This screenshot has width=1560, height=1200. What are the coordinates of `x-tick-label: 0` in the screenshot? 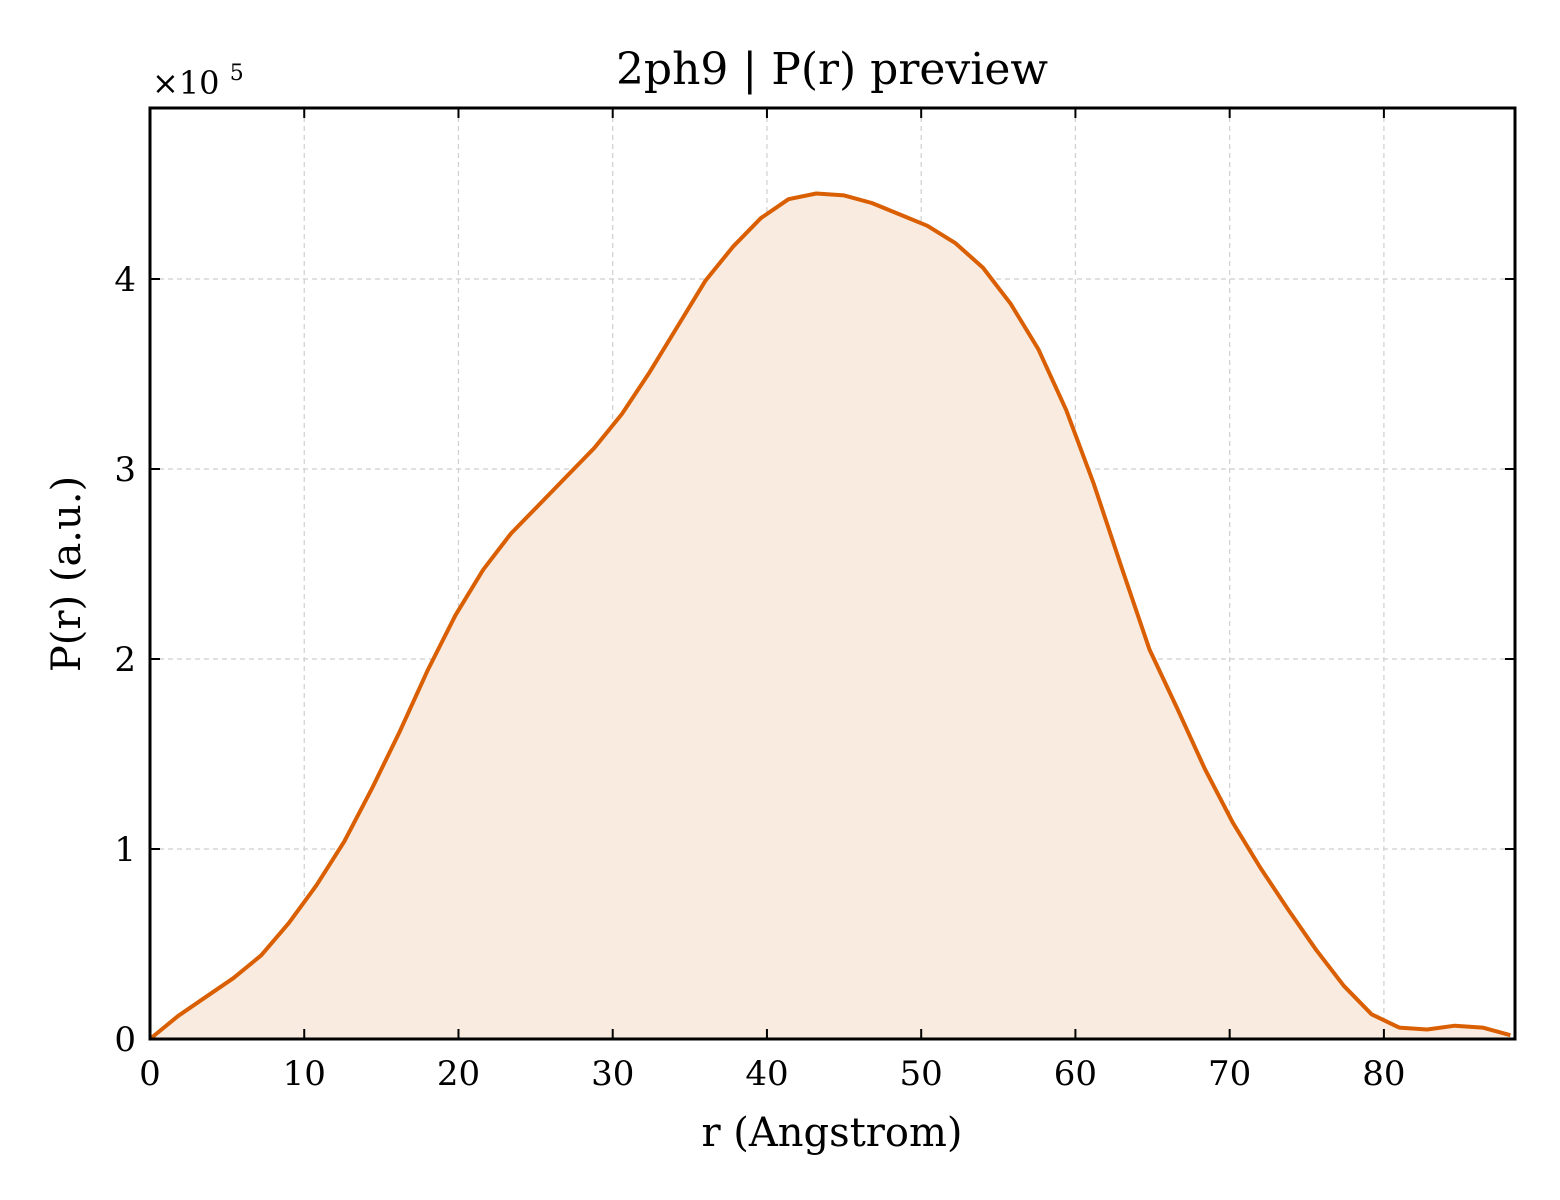 It's located at (150, 1074).